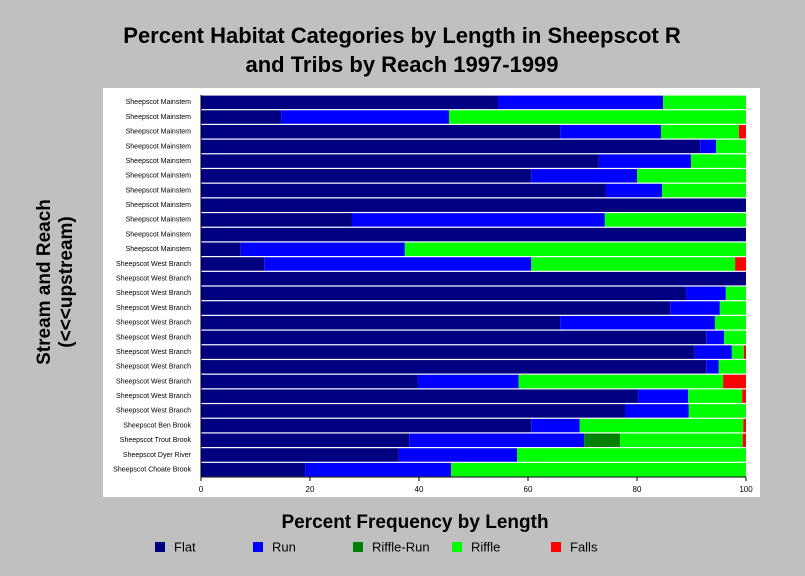 The height and width of the screenshot is (576, 805). Describe the element at coordinates (156, 440) in the screenshot. I see `y-tick-label: Sheepscot Trout Brook` at that location.